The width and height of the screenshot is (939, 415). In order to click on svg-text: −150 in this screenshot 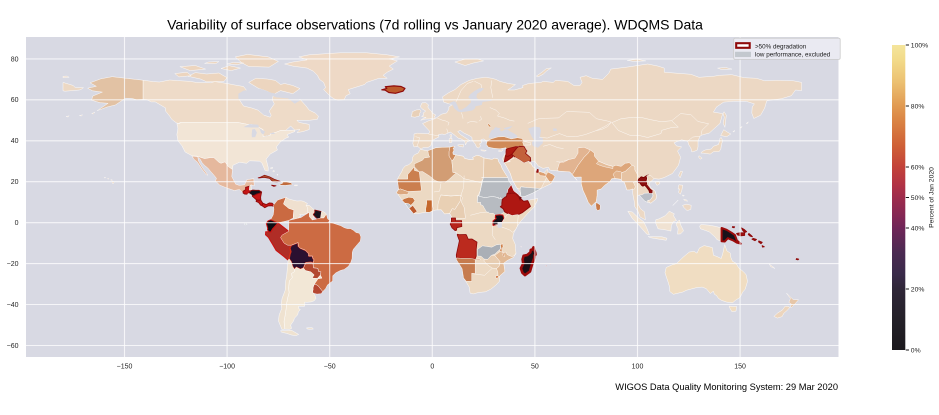, I will do `click(125, 367)`.